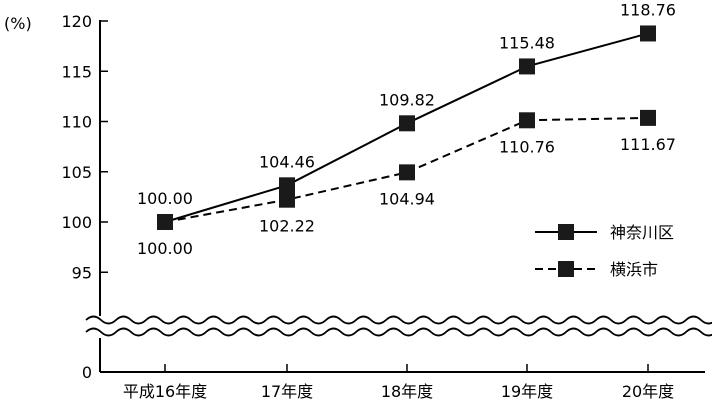 The image size is (712, 401). What do you see at coordinates (407, 391) in the screenshot?
I see `x-tick-label: 18年度` at bounding box center [407, 391].